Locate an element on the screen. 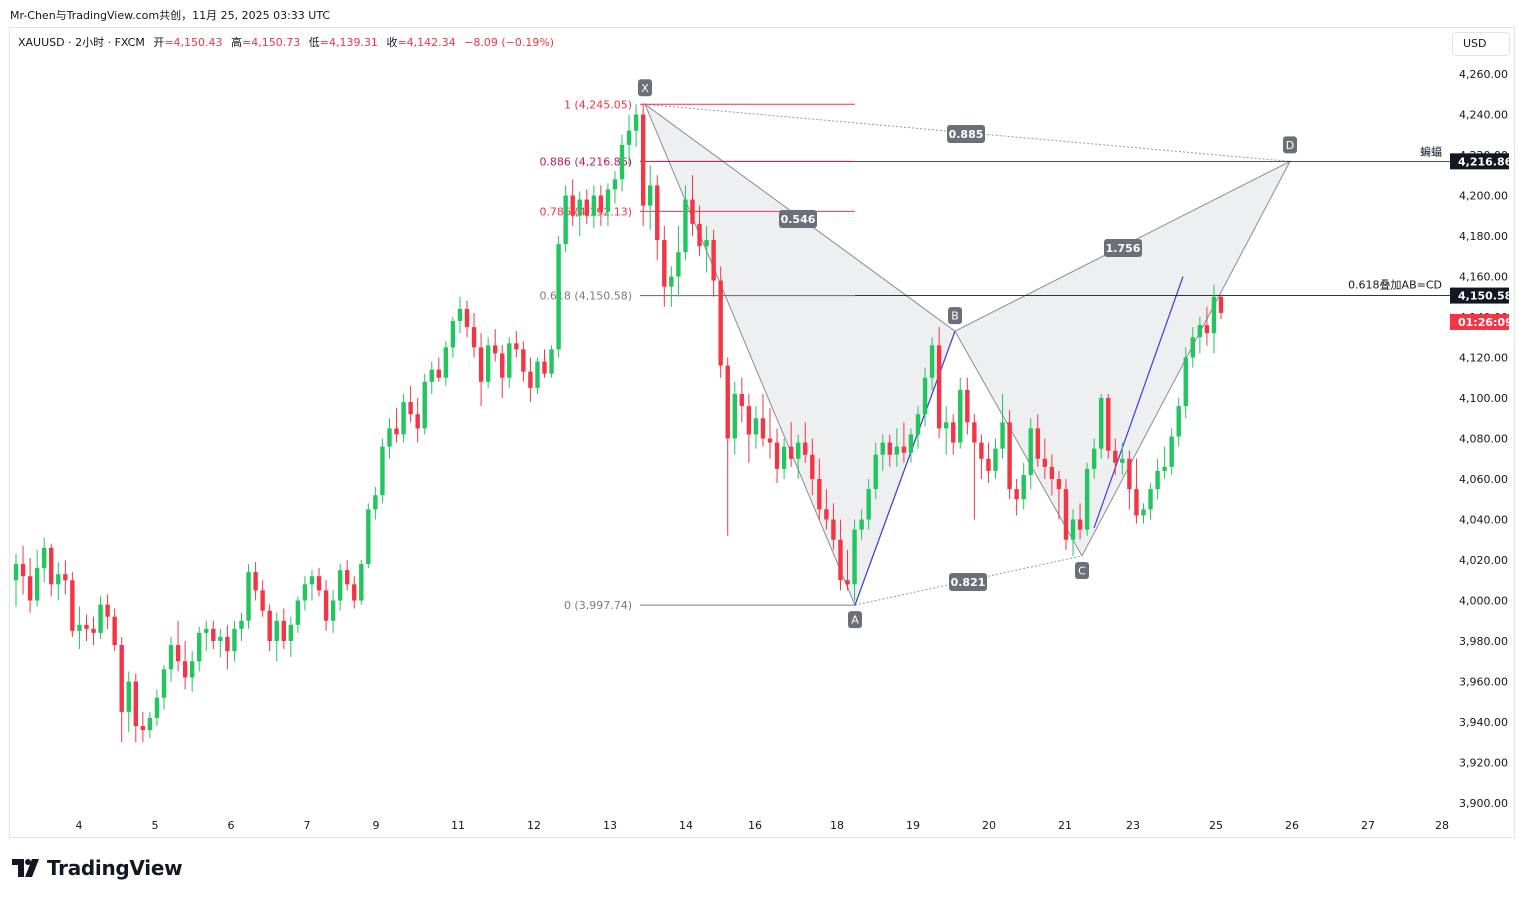 This screenshot has height=899, width=1525. tradingview-logo-icon is located at coordinates (25, 868).